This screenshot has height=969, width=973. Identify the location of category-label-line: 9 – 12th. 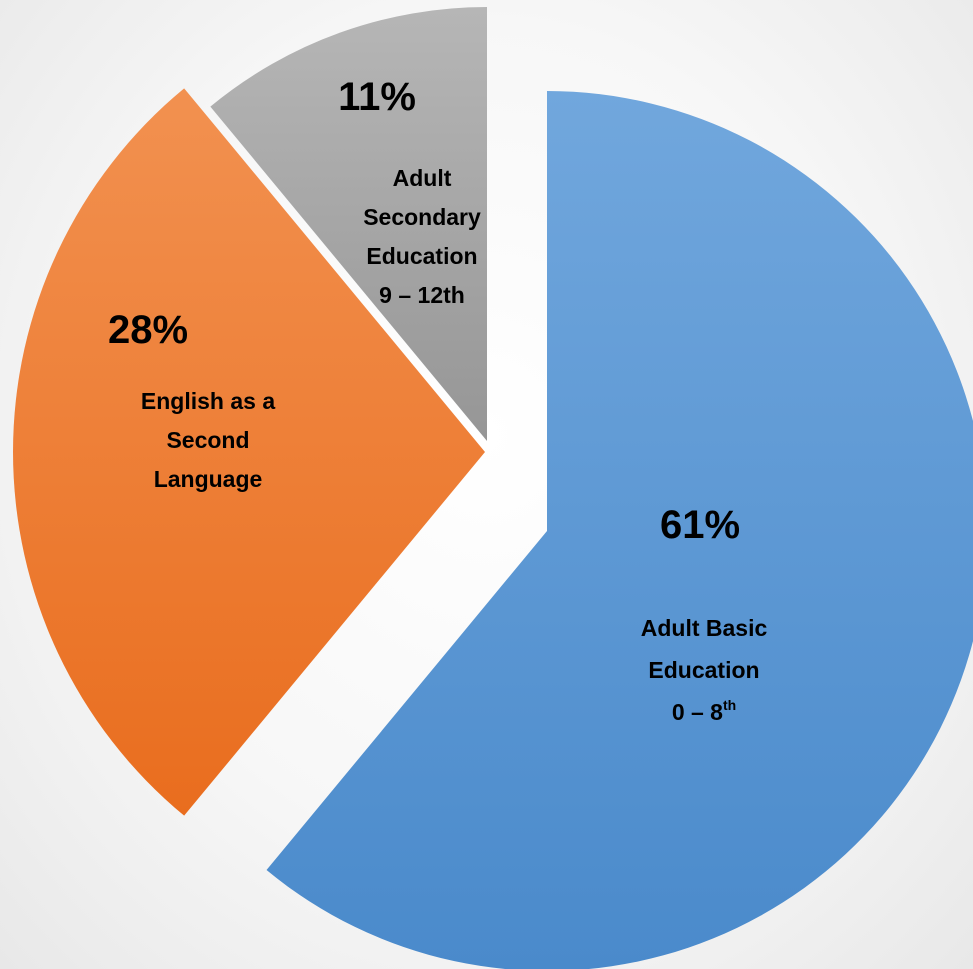
(422, 295).